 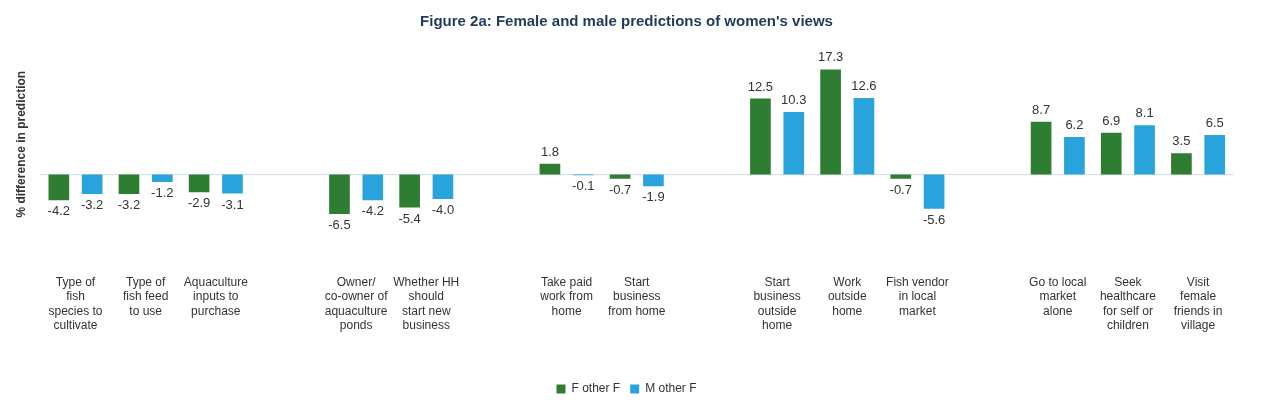 What do you see at coordinates (1041, 109) in the screenshot?
I see `data-label: 8.7` at bounding box center [1041, 109].